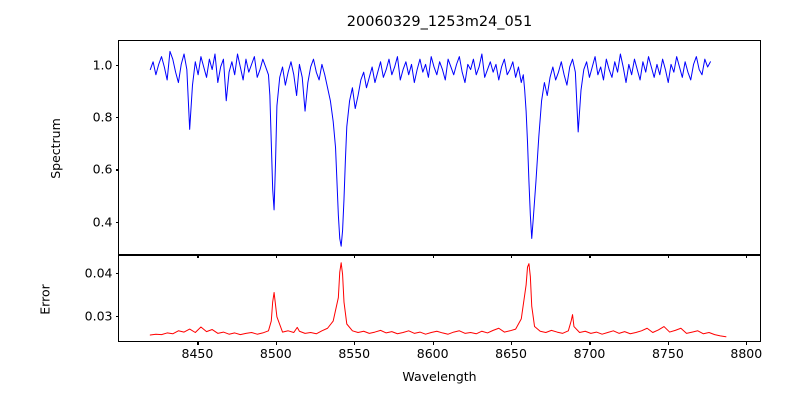 The width and height of the screenshot is (800, 400). What do you see at coordinates (197, 353) in the screenshot?
I see `x-tick-label: 8450` at bounding box center [197, 353].